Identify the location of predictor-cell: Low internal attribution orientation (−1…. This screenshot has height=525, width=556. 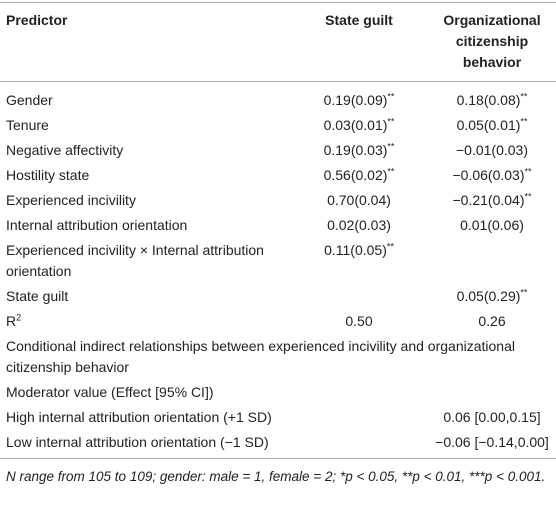
(145, 444).